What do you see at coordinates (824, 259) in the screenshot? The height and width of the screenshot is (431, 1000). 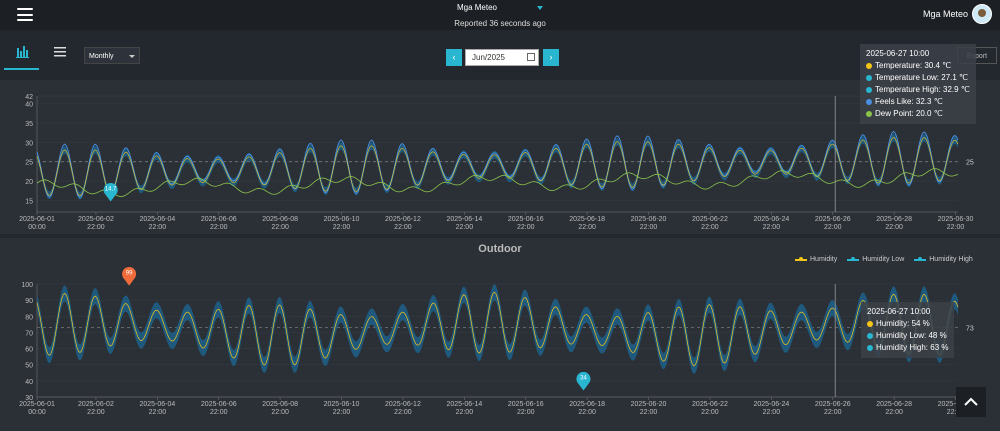 I see `legend-label: Humidity` at bounding box center [824, 259].